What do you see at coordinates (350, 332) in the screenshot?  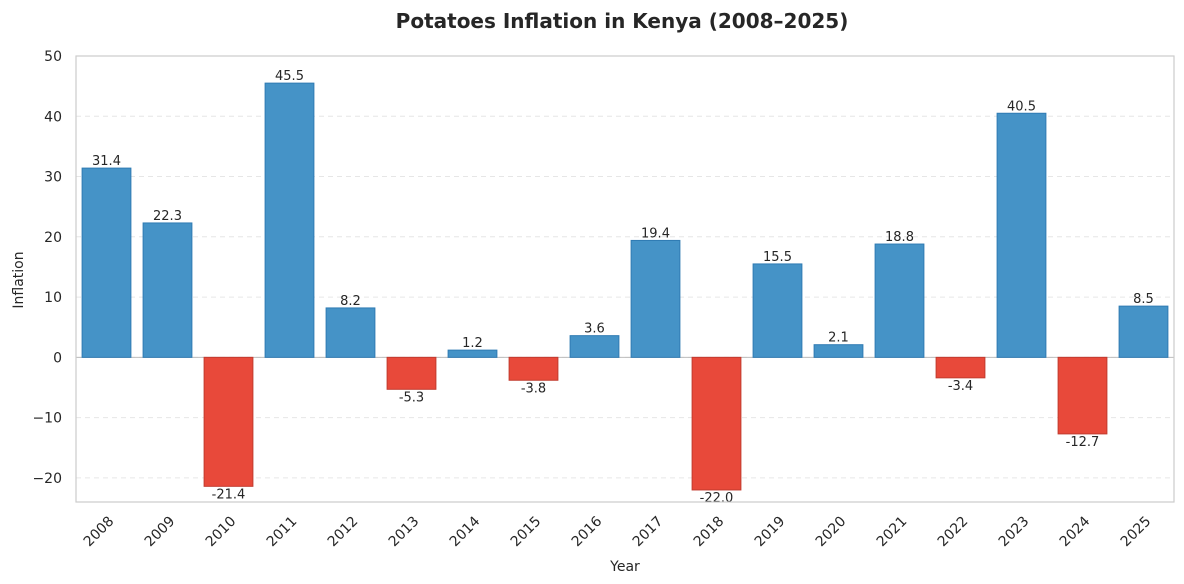 I see `bar-2012` at bounding box center [350, 332].